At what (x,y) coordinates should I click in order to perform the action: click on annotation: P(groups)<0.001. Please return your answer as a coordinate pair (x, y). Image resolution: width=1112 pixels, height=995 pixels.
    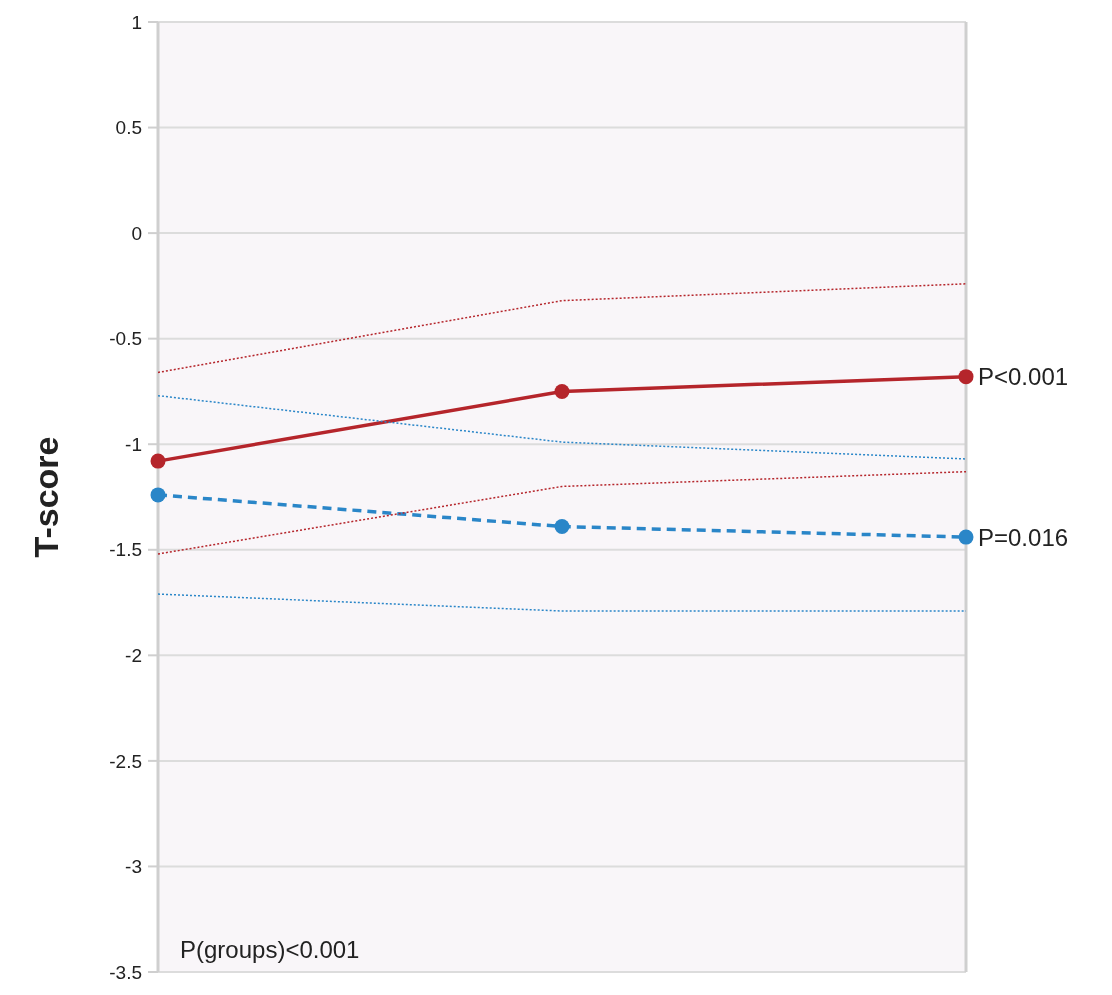
    Looking at the image, I should click on (270, 949).